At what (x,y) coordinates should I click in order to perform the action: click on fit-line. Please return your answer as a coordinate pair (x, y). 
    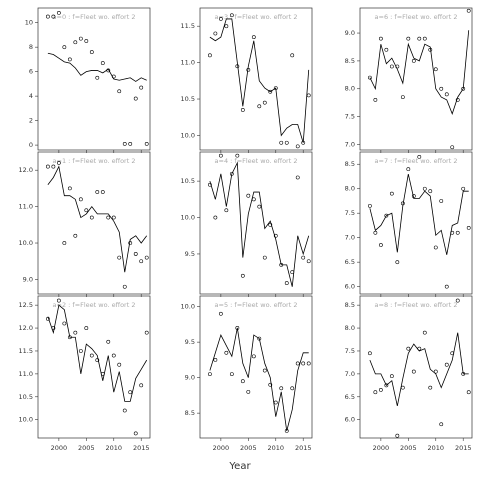
    Looking at the image, I should click on (259, 379).